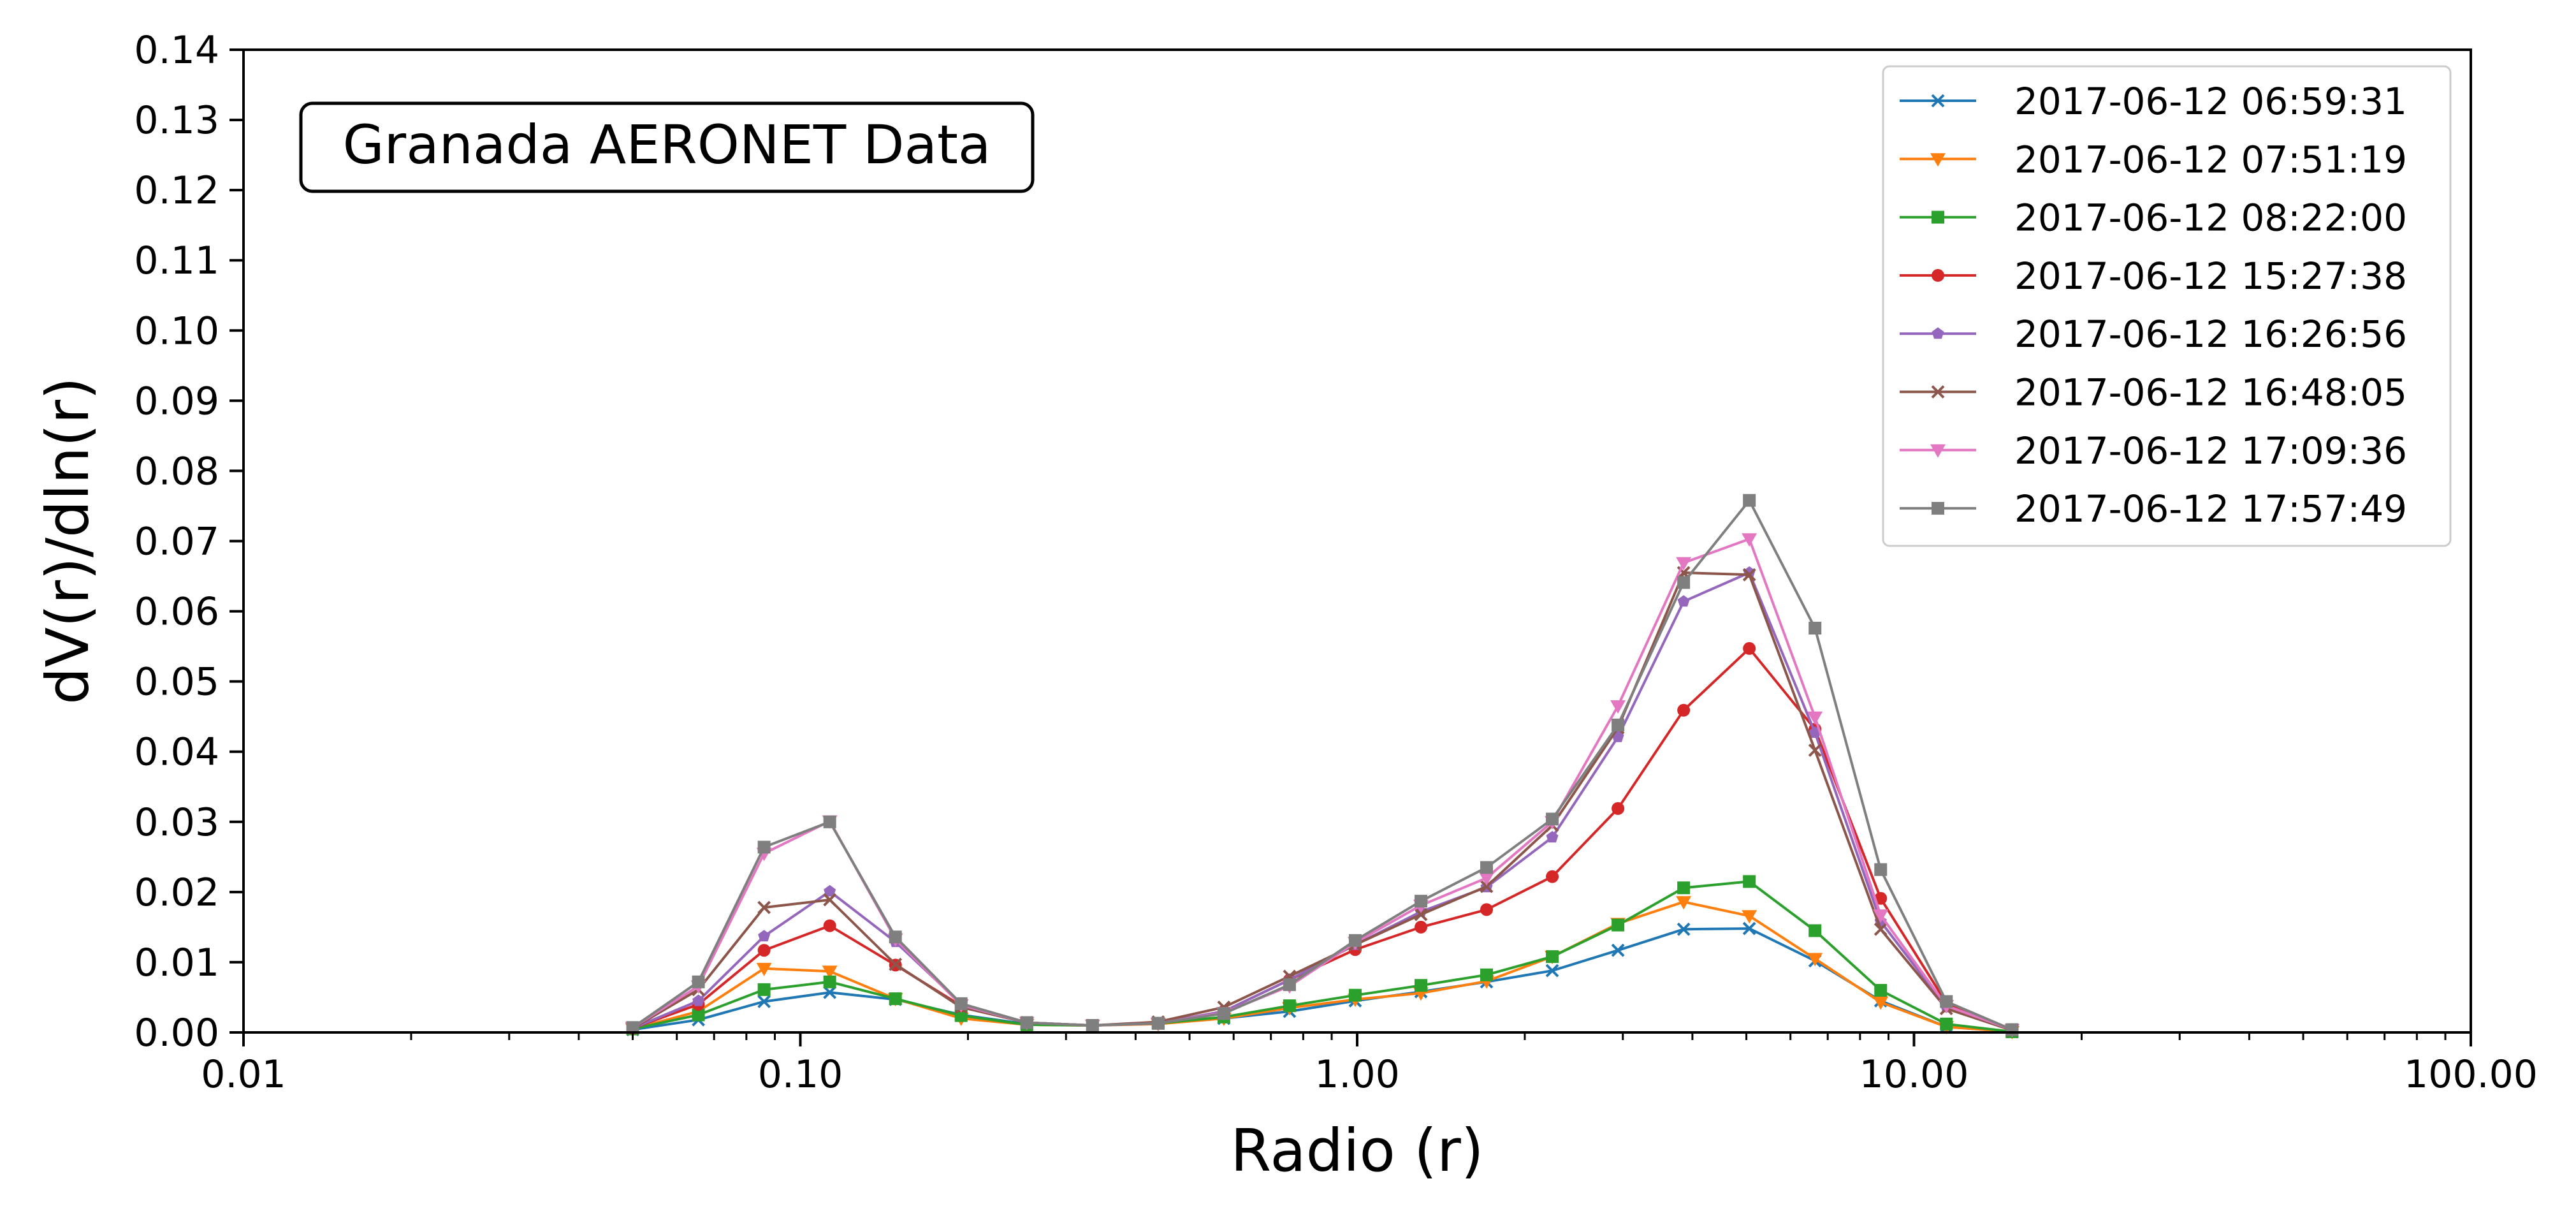 The image size is (2576, 1218). I want to click on legend-item: 2017-06-12 15:27:38, so click(2153, 276).